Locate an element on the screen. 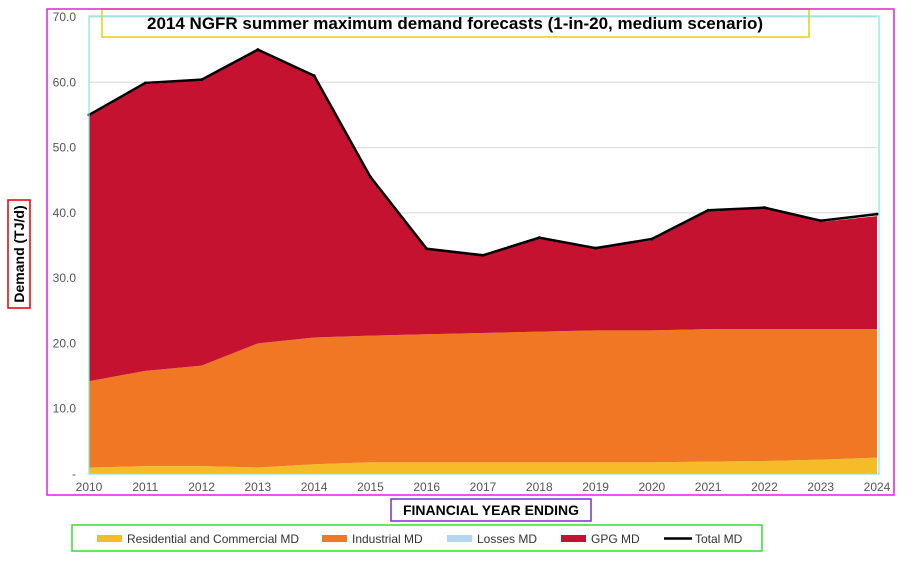  y-tick-label: 10.0 is located at coordinates (65, 409).